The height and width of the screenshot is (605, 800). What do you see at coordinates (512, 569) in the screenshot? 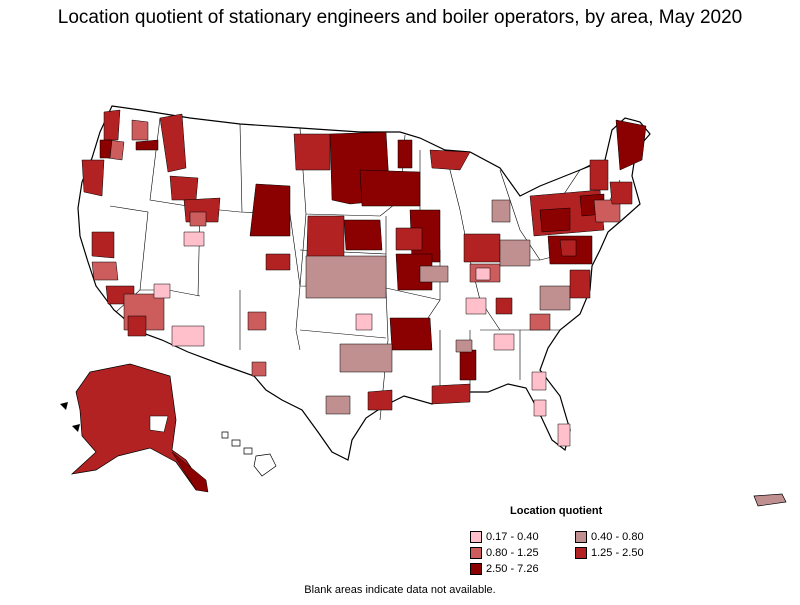
I see `legend-label: 2.50 - 7.26` at bounding box center [512, 569].